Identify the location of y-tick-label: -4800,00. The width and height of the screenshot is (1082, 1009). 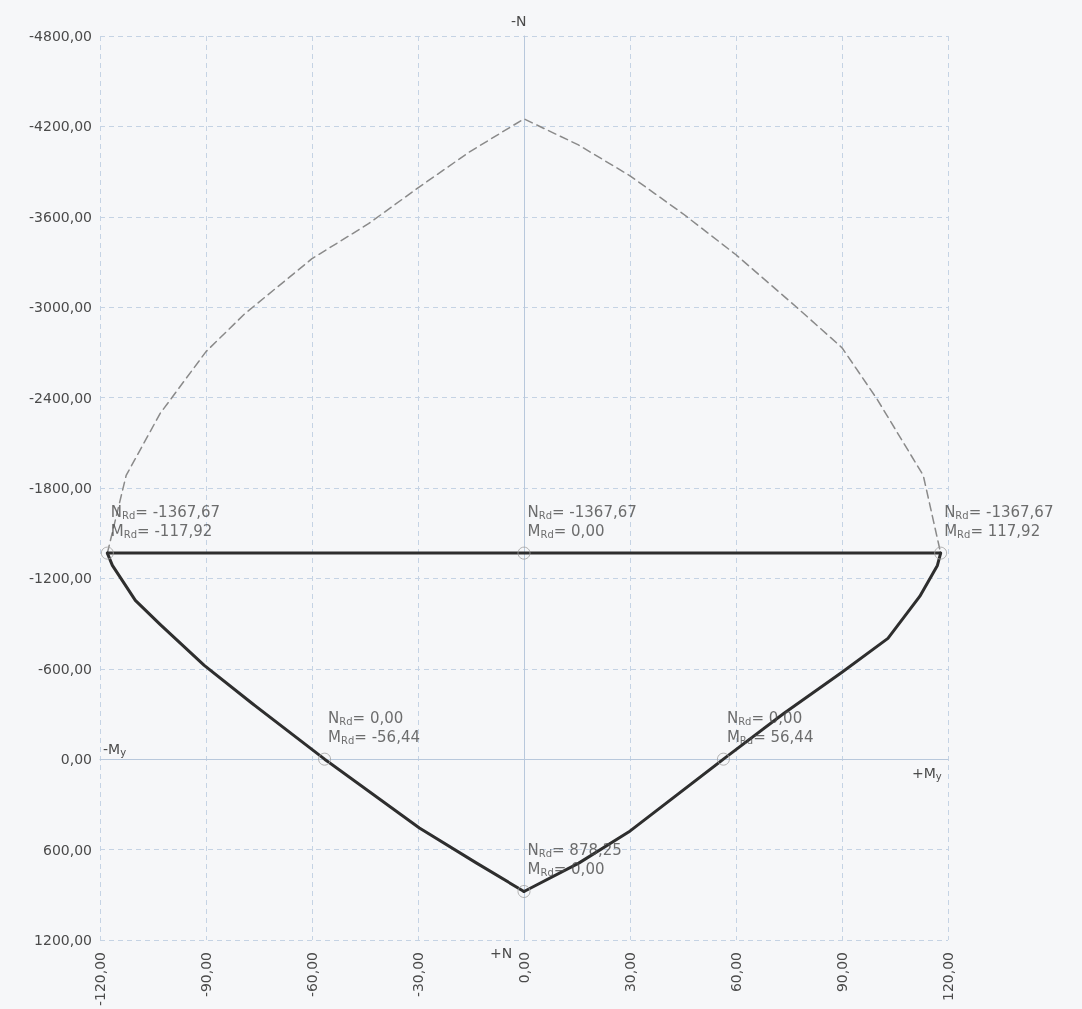
(60, 36).